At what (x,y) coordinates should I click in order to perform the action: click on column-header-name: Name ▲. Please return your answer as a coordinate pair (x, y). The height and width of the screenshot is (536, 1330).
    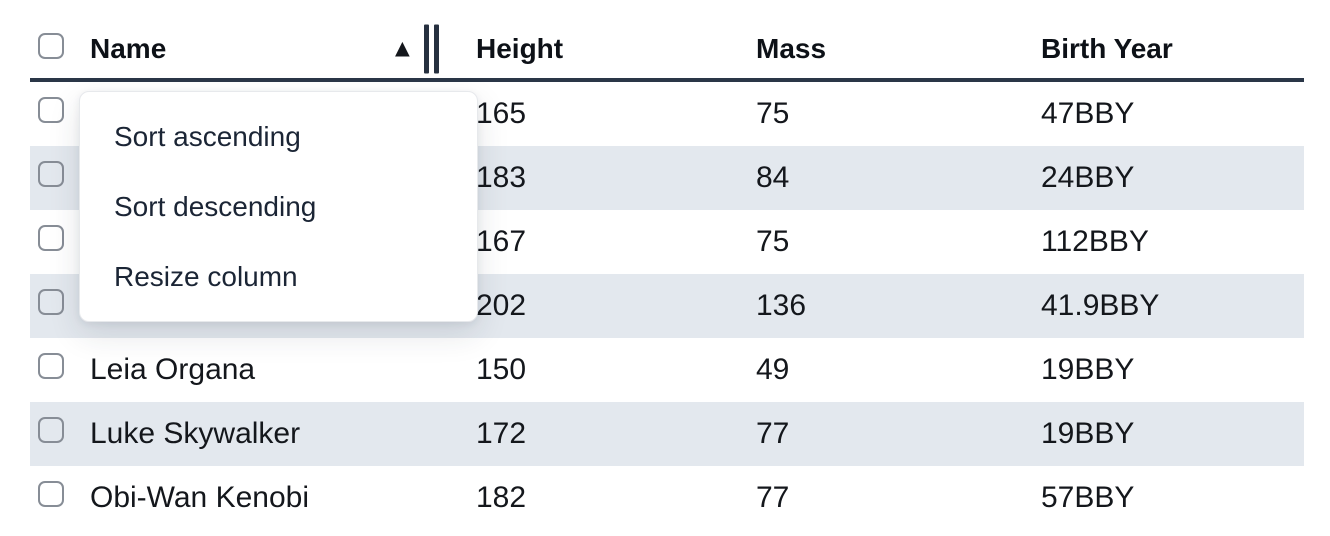
    Looking at the image, I should click on (283, 49).